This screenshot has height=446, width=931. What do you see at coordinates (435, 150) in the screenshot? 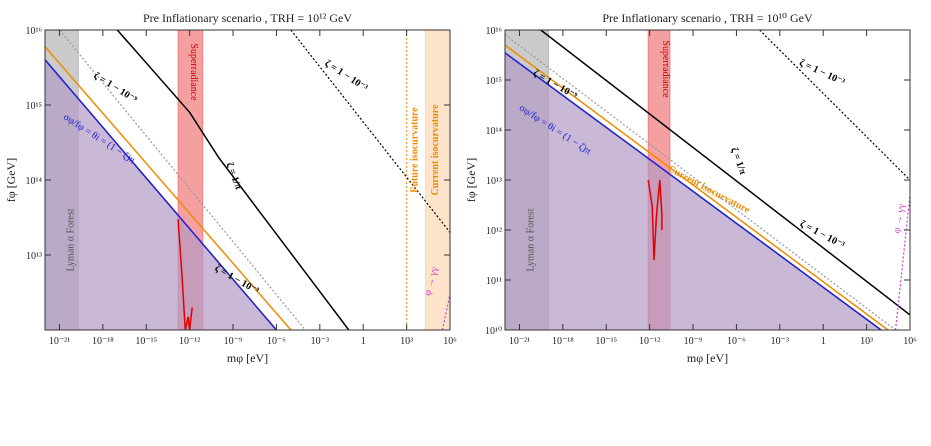
I see `annotation: Current isocurvature` at bounding box center [435, 150].